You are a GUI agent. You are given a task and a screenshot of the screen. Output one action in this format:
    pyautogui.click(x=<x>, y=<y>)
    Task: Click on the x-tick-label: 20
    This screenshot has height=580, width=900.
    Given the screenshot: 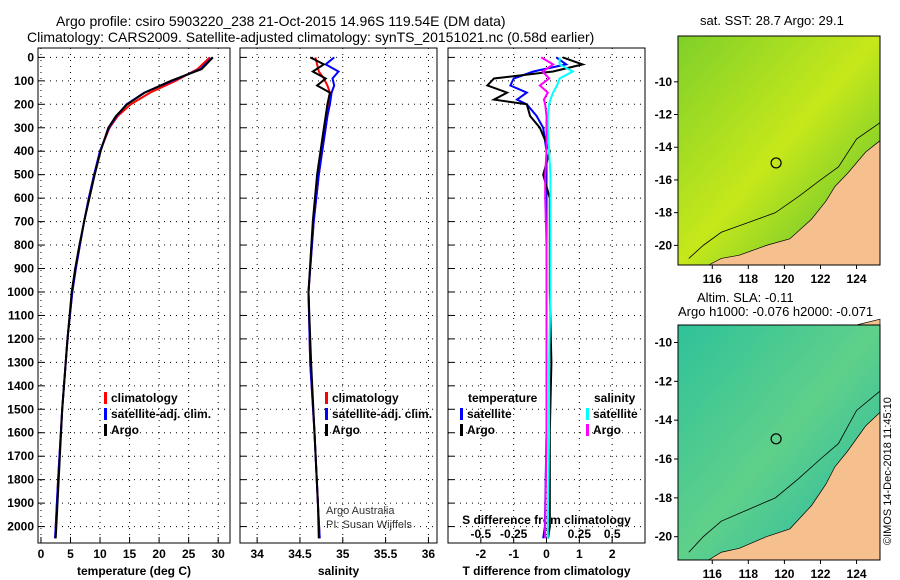 What is the action you would take?
    pyautogui.click(x=159, y=554)
    